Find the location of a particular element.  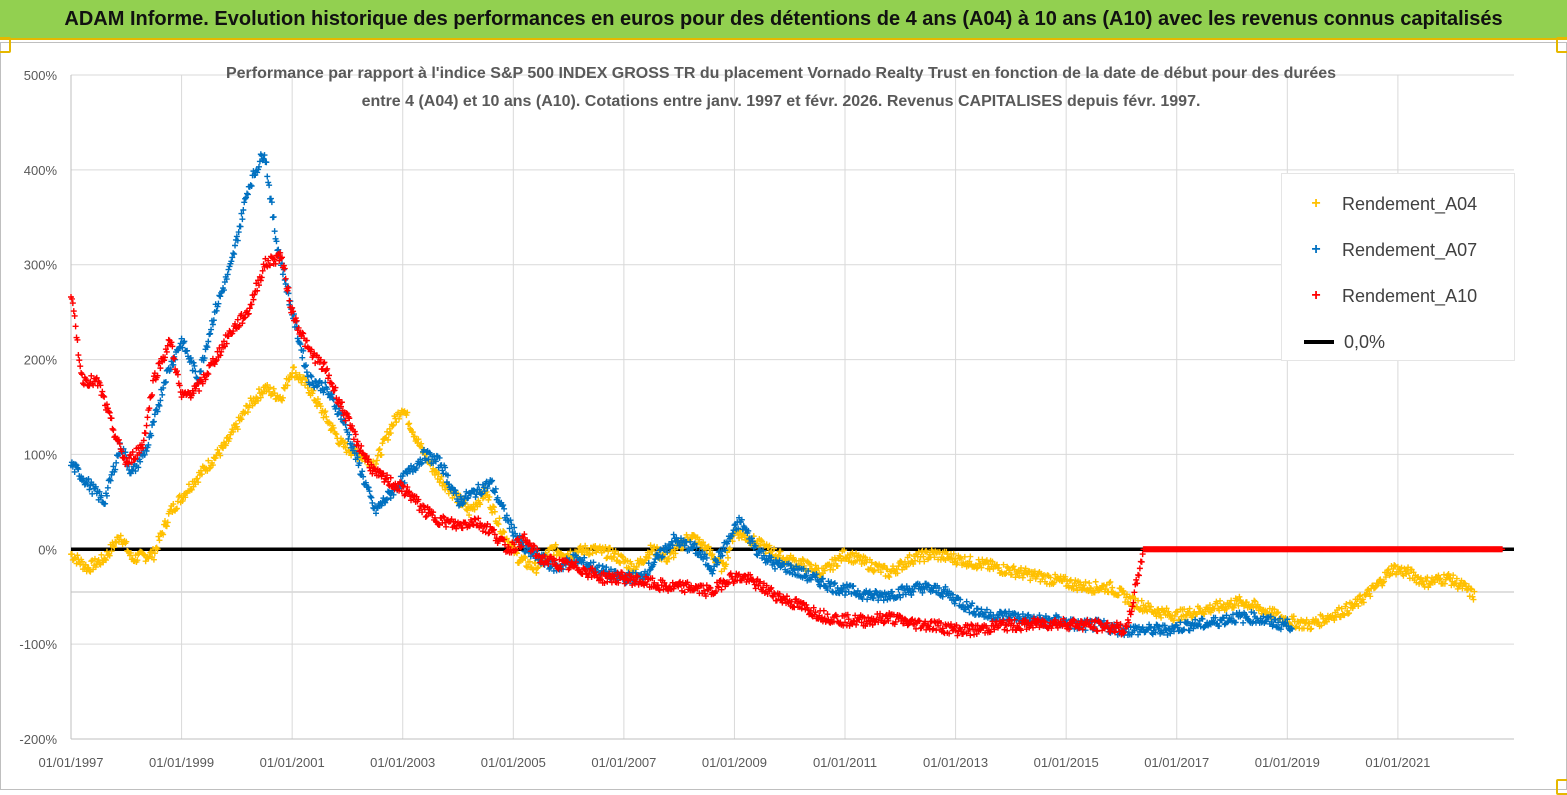

x-tick-label: 01/01/1999 is located at coordinates (181, 762).